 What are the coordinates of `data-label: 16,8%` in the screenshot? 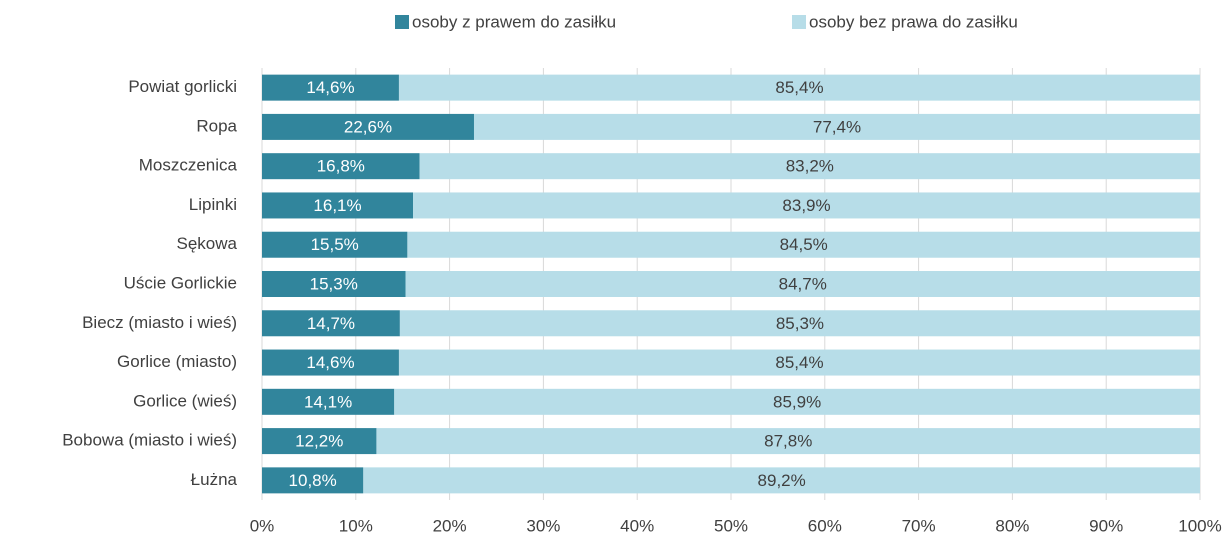 It's located at (341, 166).